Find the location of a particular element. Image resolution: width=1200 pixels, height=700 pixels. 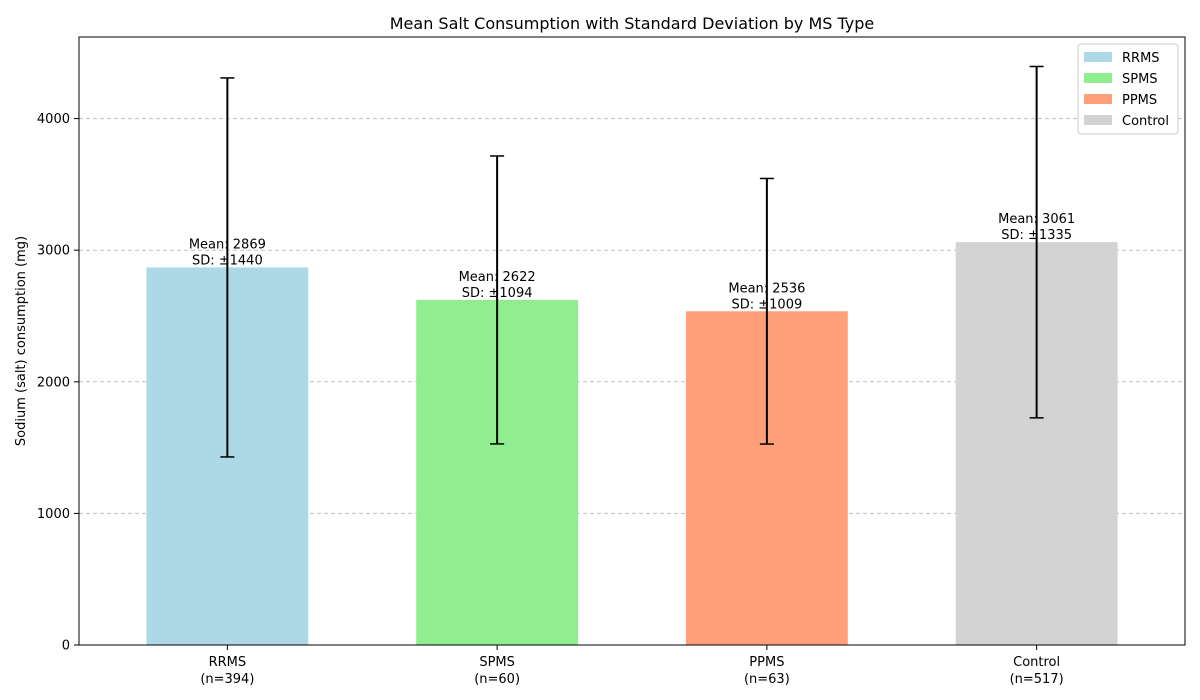

x-tick-label: Control is located at coordinates (1036, 662).